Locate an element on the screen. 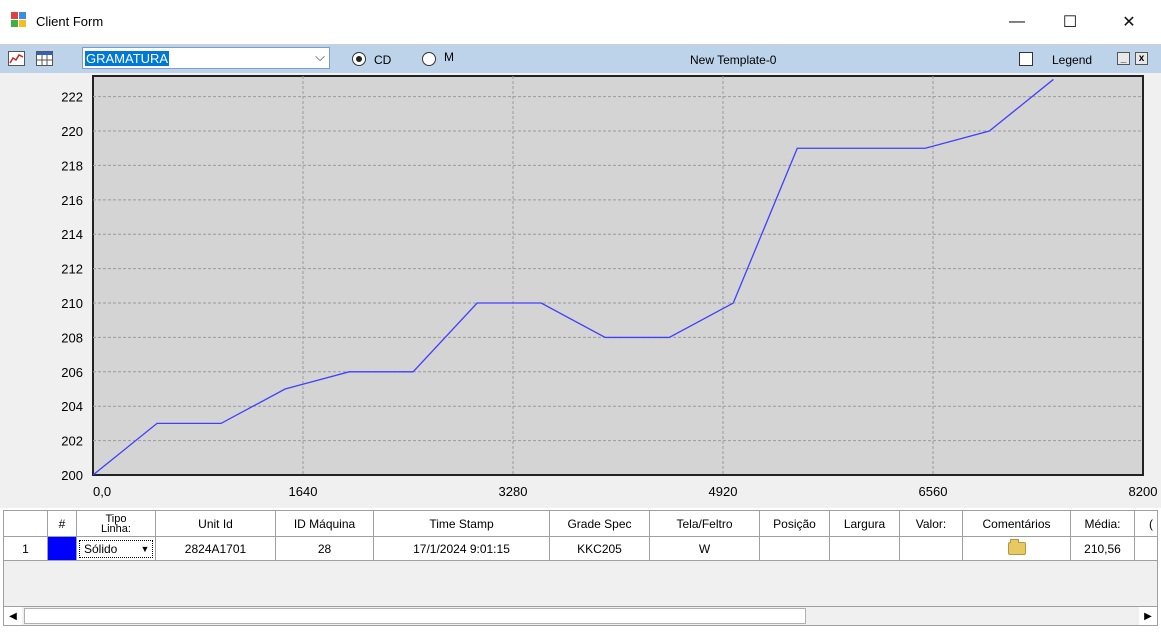  y-tick-label: 200 is located at coordinates (72, 475).